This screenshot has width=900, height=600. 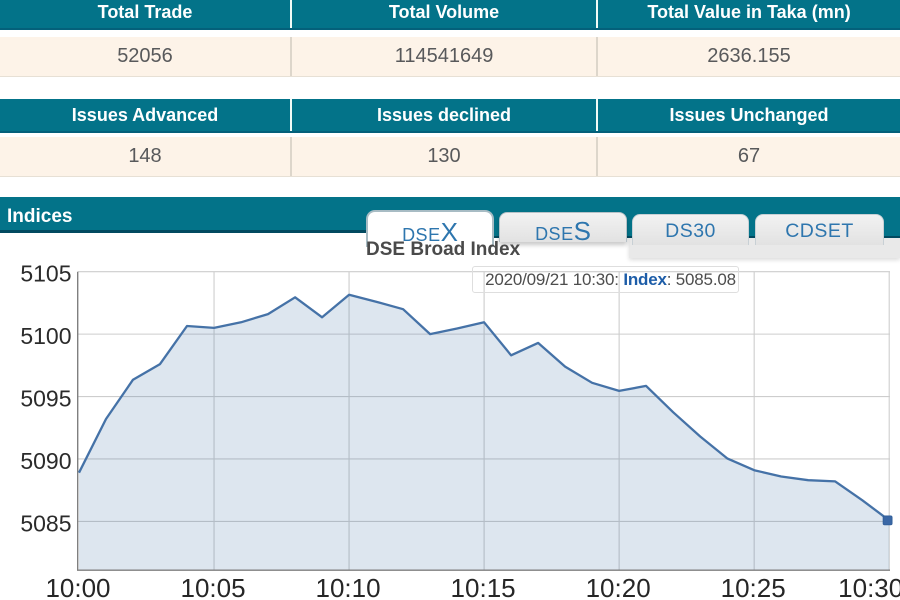 What do you see at coordinates (749, 14) in the screenshot?
I see `total-value-header: Total Value in Taka (mn)` at bounding box center [749, 14].